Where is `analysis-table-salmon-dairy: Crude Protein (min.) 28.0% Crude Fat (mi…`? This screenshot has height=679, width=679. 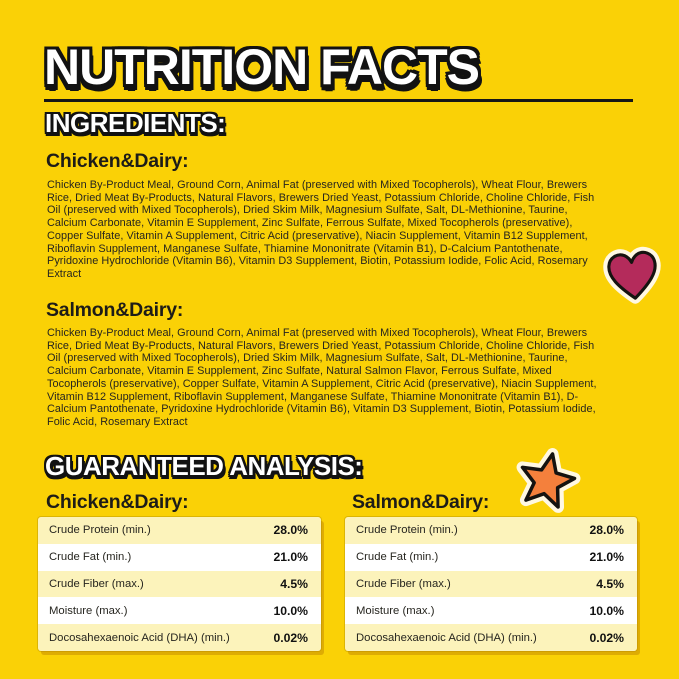
analysis-table-salmon-dairy: Crude Protein (min.) 28.0% Crude Fat (mi… is located at coordinates (491, 584).